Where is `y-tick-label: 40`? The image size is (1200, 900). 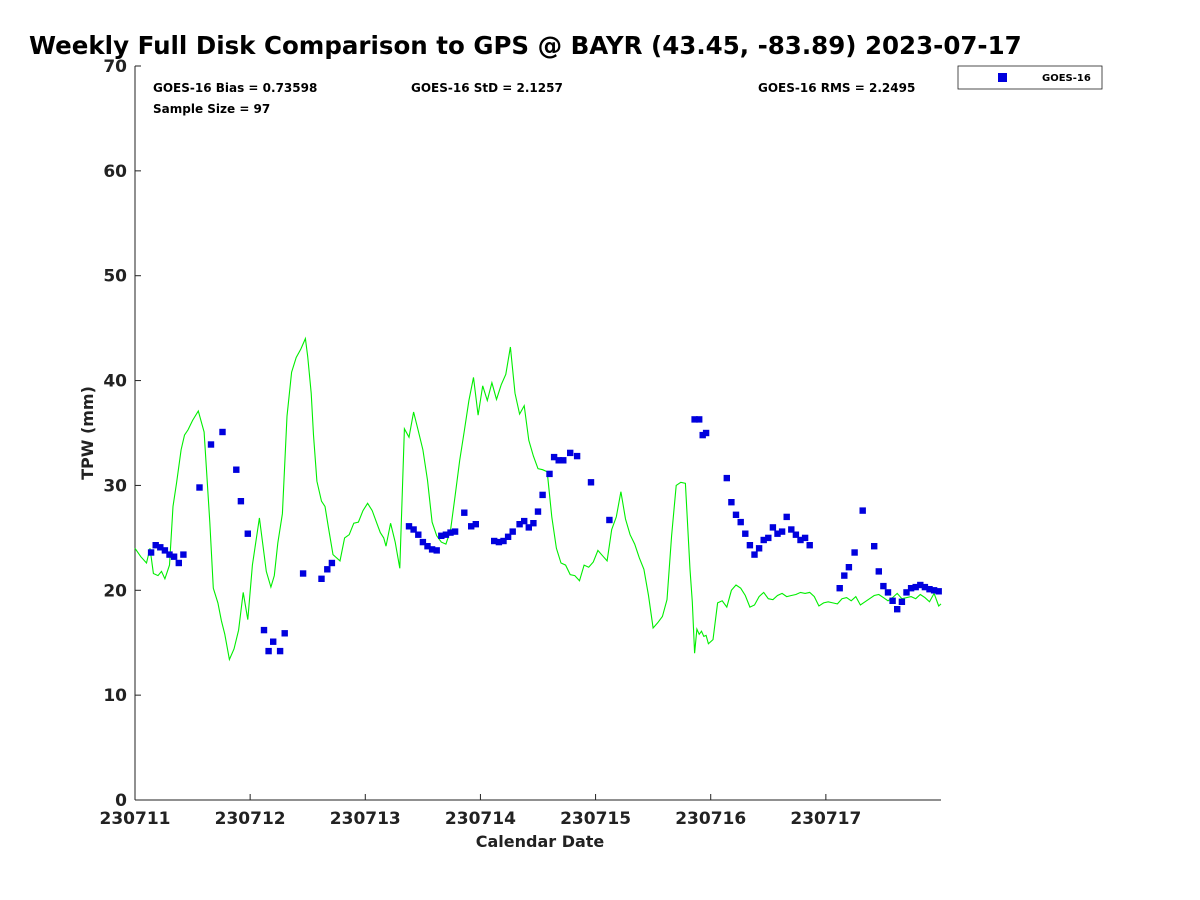
y-tick-label: 40 is located at coordinates (115, 382).